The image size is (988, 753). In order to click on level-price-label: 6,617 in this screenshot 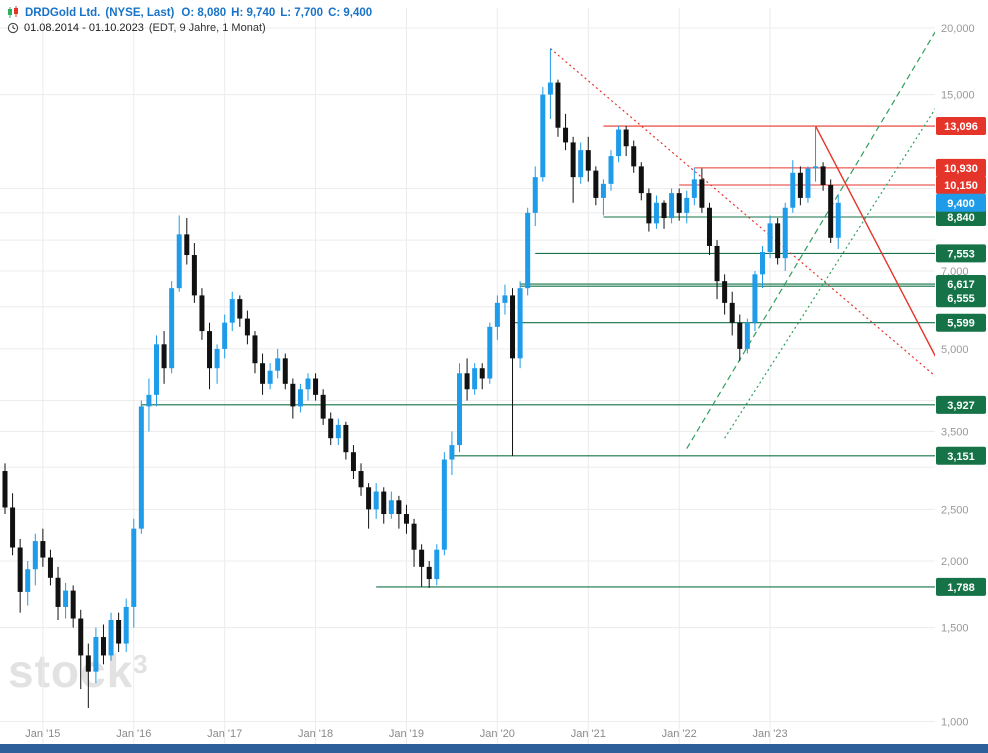, I will do `click(961, 284)`.